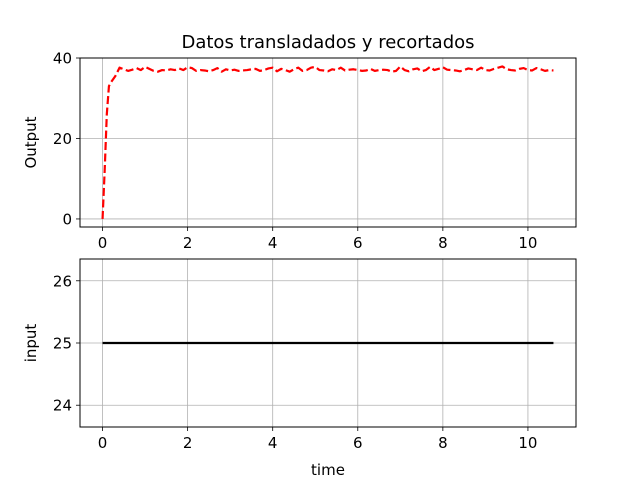 This screenshot has width=640, height=480. What do you see at coordinates (62, 59) in the screenshot?
I see `y-tick-label: 40` at bounding box center [62, 59].